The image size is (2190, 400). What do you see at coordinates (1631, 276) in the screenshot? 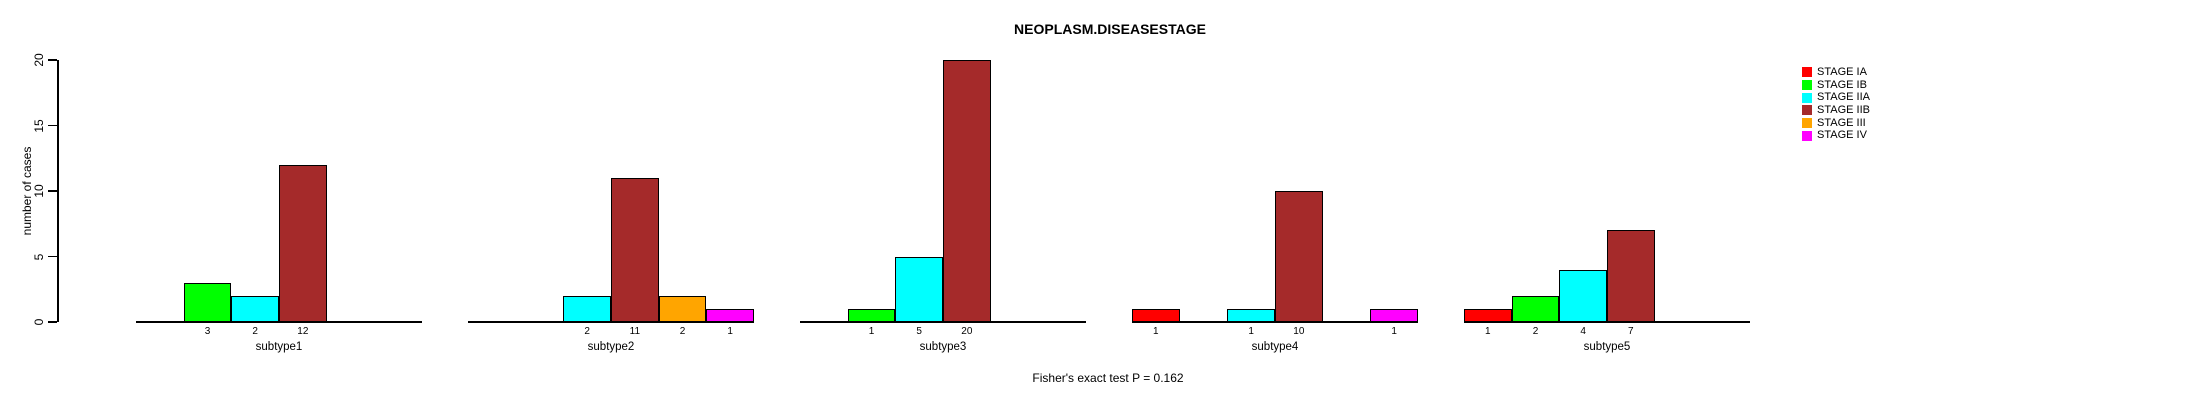
I see `bar-subtype5-stage-iib` at bounding box center [1631, 276].